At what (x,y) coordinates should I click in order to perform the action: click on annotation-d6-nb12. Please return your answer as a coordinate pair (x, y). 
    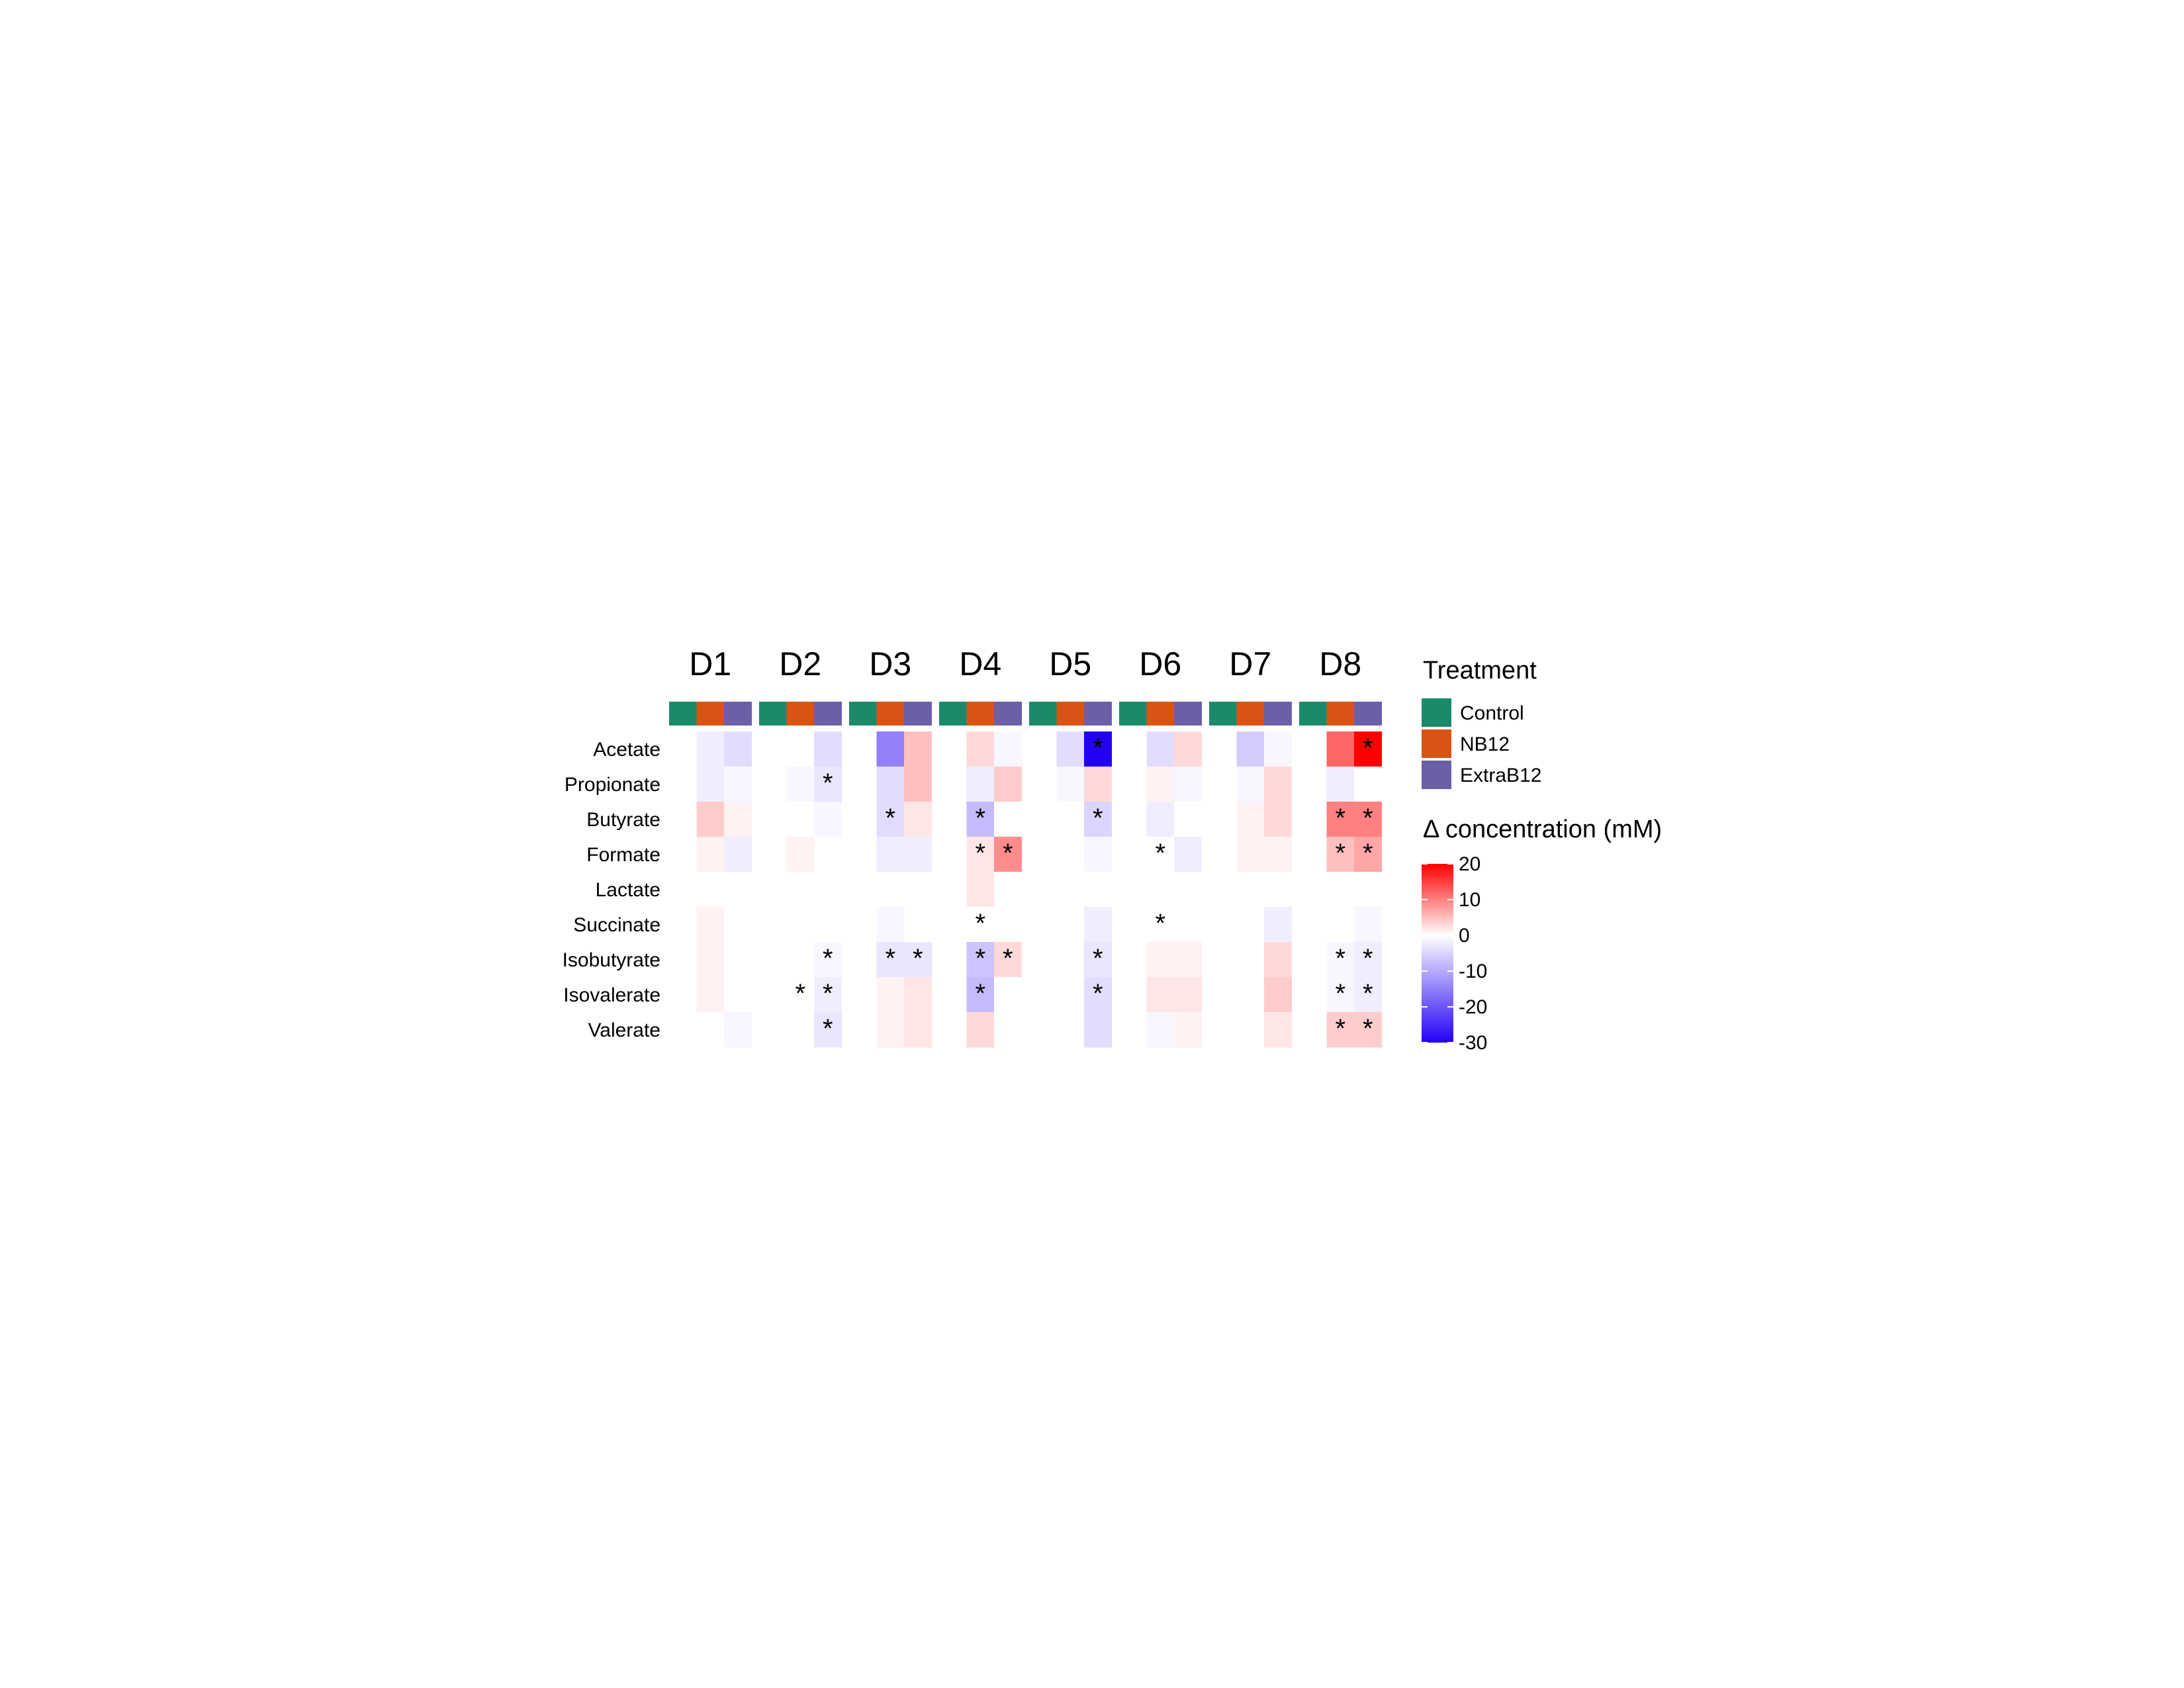
    Looking at the image, I should click on (1160, 714).